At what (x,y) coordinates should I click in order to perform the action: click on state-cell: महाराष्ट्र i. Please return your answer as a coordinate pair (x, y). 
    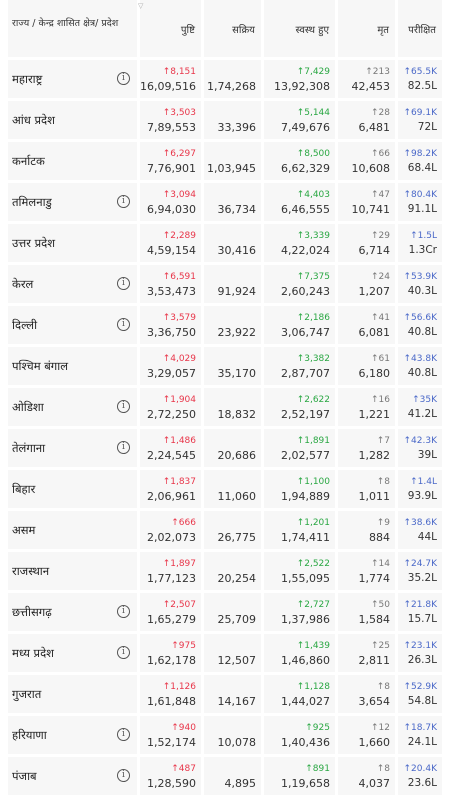
    Looking at the image, I should click on (74, 80).